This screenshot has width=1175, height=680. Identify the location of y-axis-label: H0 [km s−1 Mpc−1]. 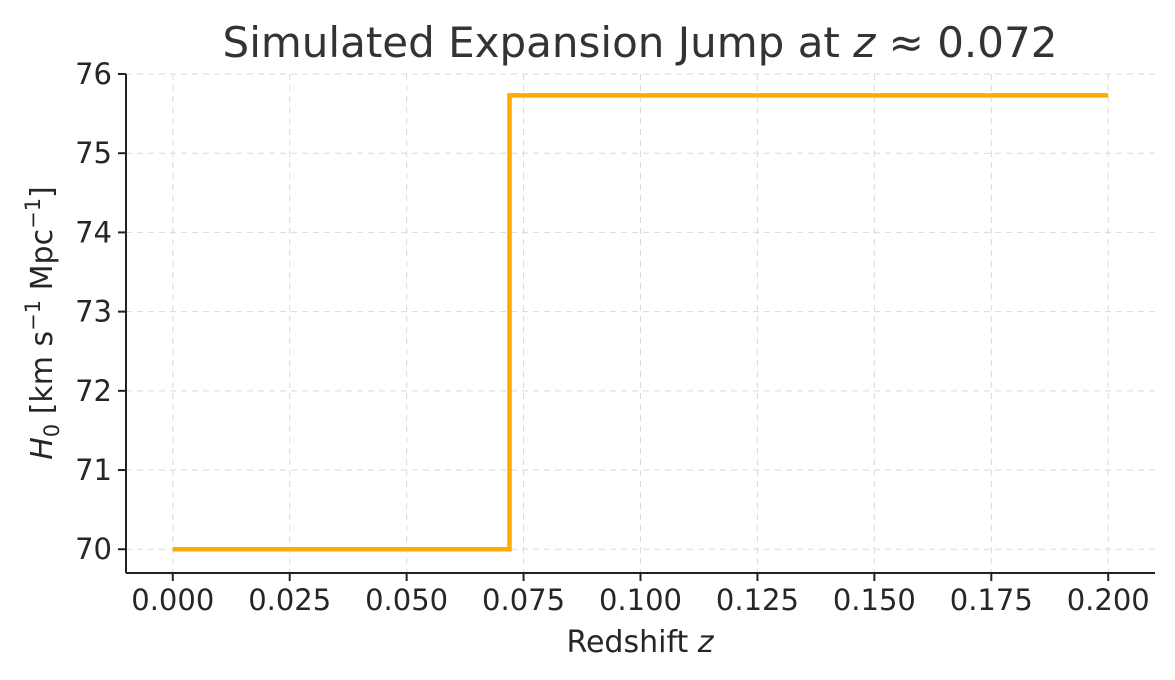
(42, 323).